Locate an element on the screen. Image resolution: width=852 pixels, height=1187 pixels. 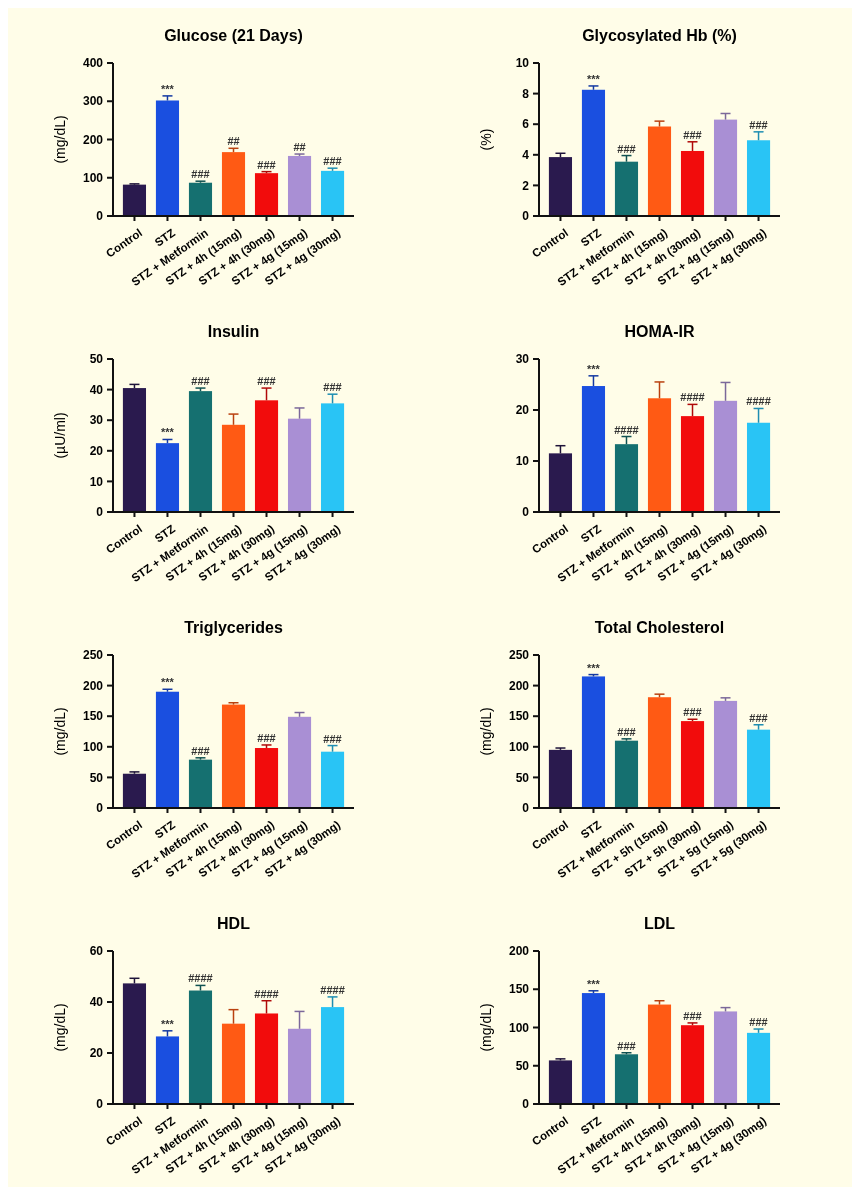
chart-title: HDL is located at coordinates (234, 923).